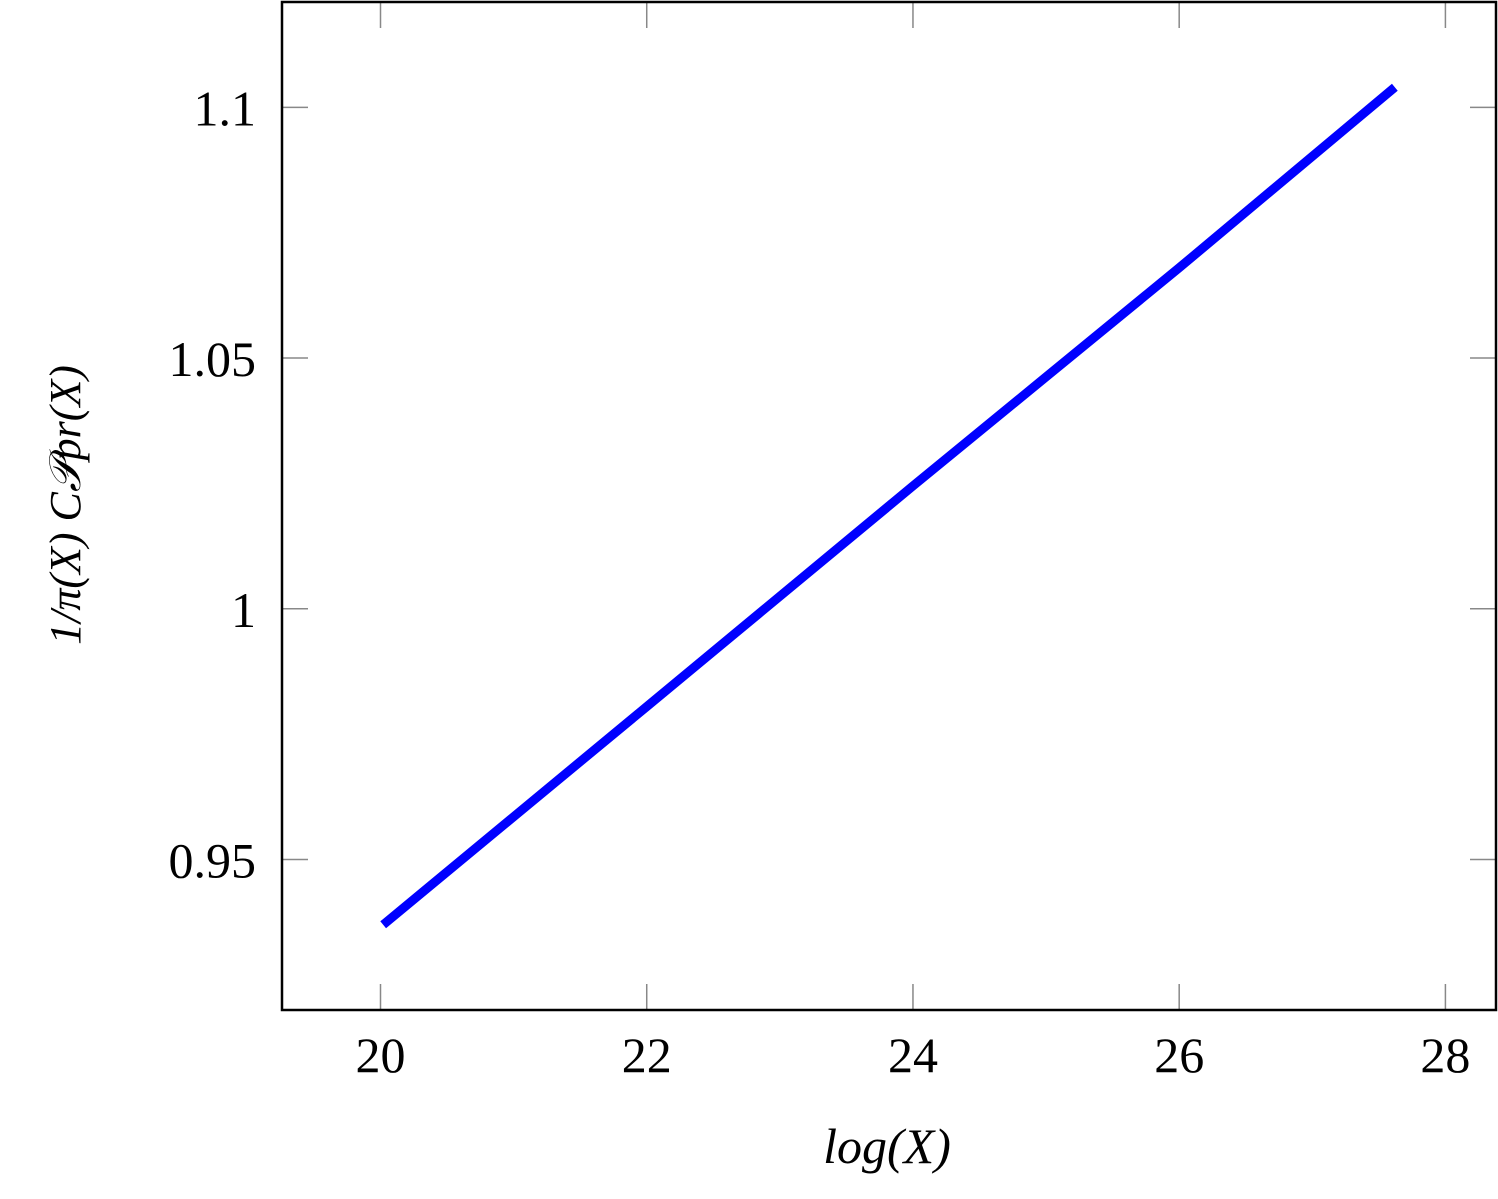 Image resolution: width=1498 pixels, height=1199 pixels. Describe the element at coordinates (225, 108) in the screenshot. I see `y-tick-label: 1.1` at that location.